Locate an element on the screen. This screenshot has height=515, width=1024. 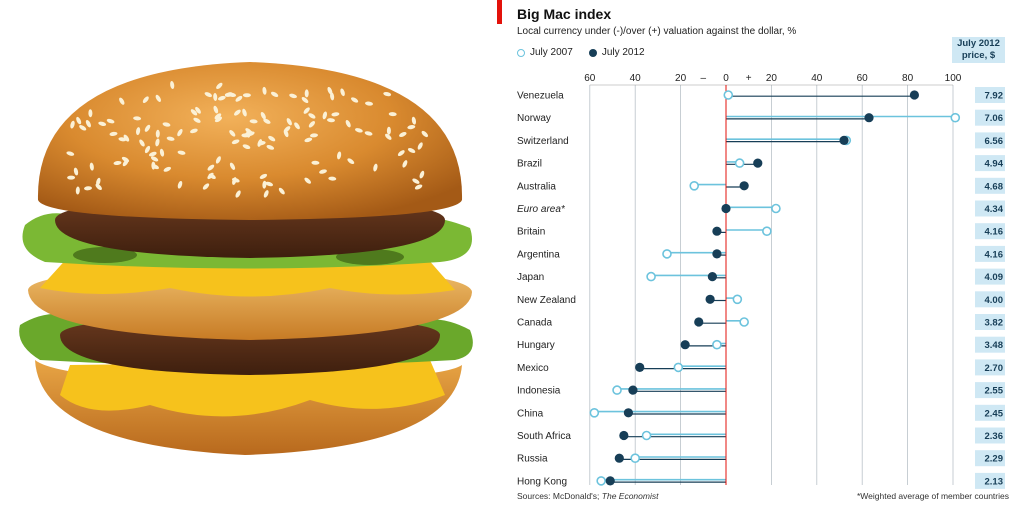
country-label: Japan is located at coordinates (530, 277).